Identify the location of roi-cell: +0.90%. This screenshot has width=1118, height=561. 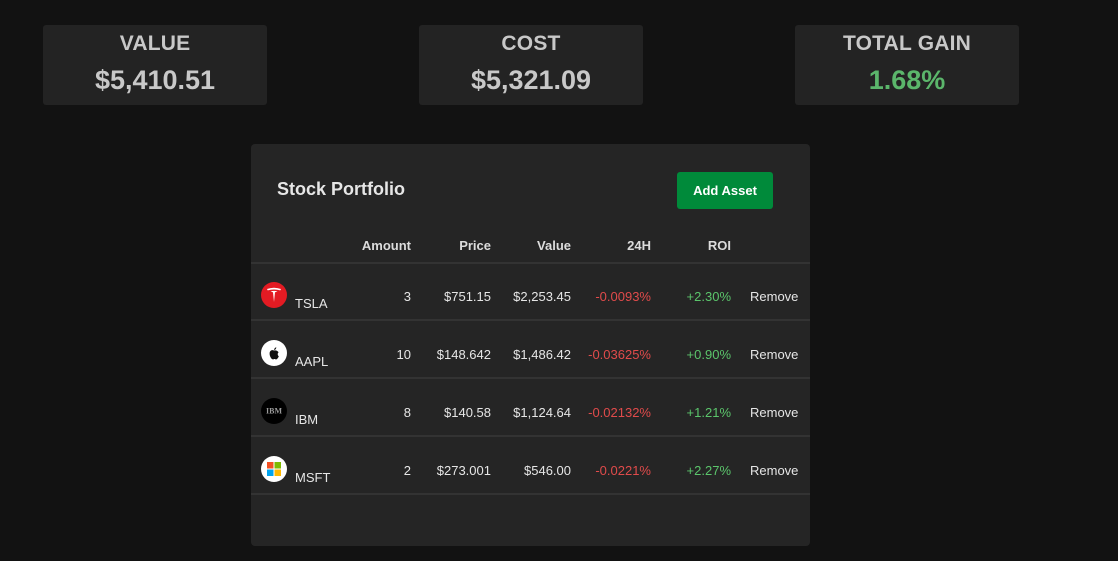
(708, 354).